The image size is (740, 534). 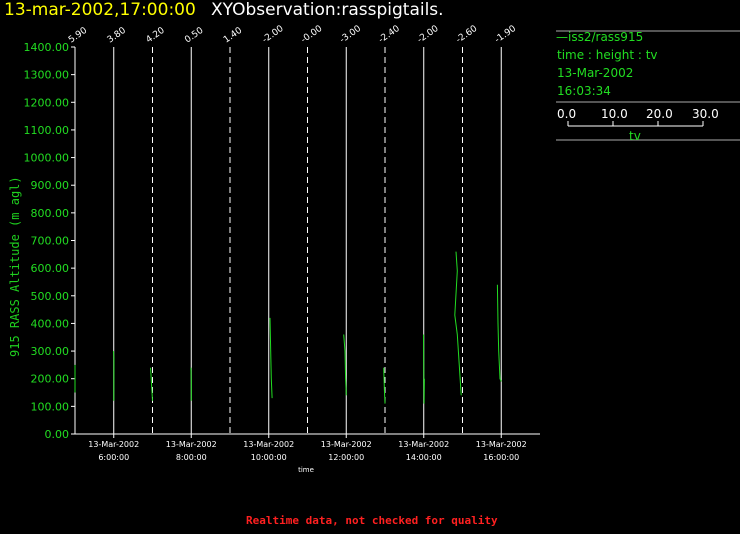 What do you see at coordinates (47, 158) in the screenshot?
I see `y-tick-label: 1000.00` at bounding box center [47, 158].